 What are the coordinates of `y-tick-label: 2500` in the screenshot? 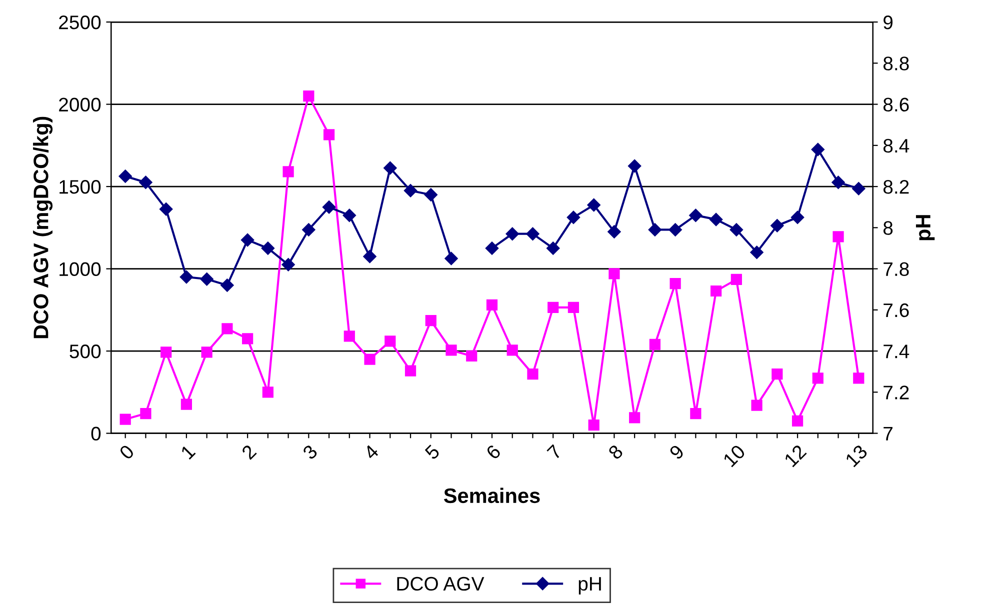 It's located at (80, 23).